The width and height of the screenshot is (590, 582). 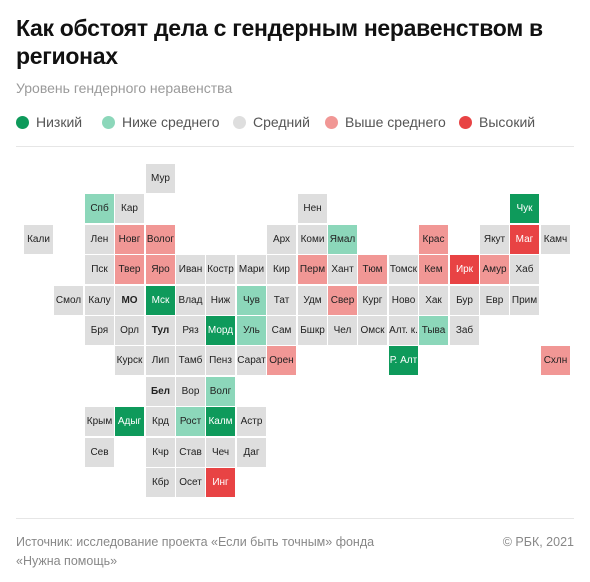 I want to click on region-tile: Удм, so click(x=312, y=300).